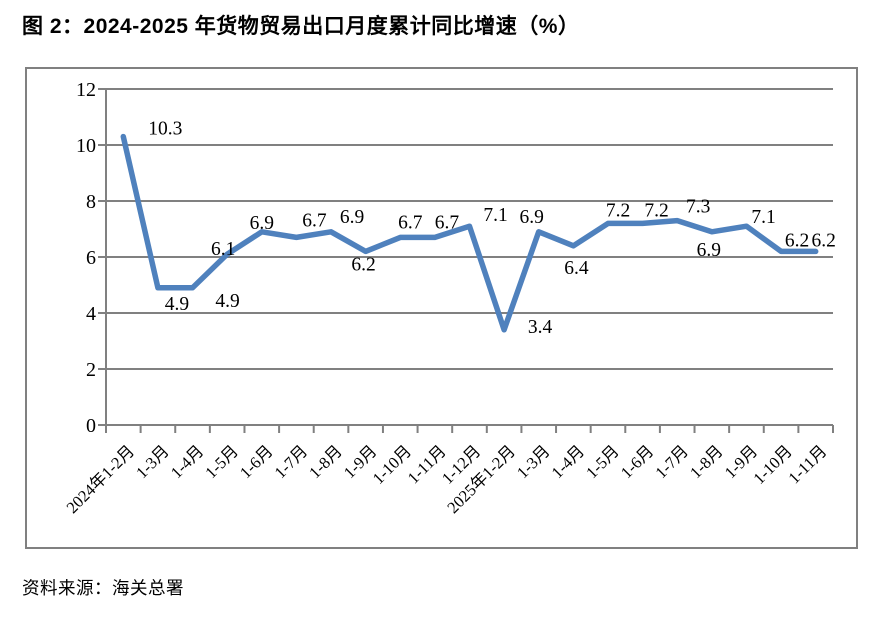  I want to click on y-tick-label: 2, so click(91, 370).